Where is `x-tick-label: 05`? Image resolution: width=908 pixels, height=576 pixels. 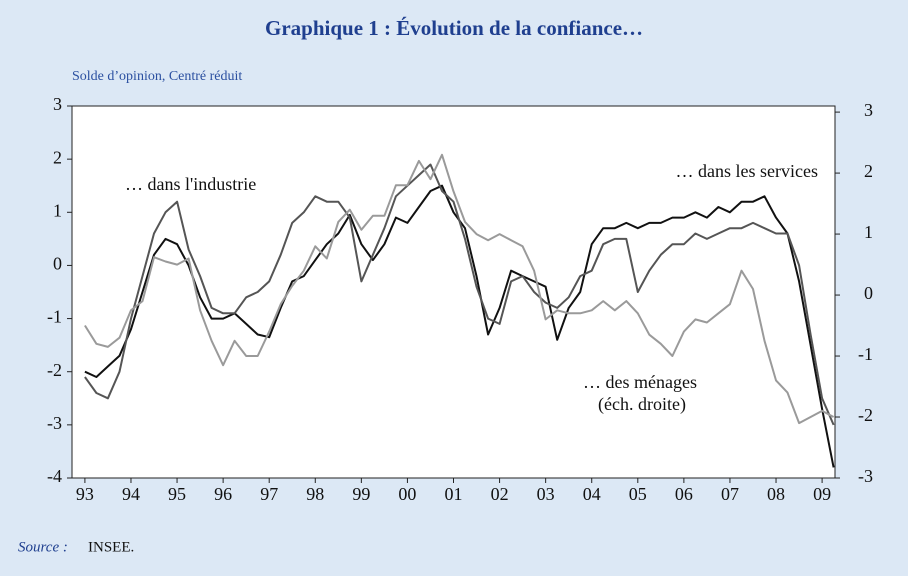 x-tick-label: 05 is located at coordinates (638, 494).